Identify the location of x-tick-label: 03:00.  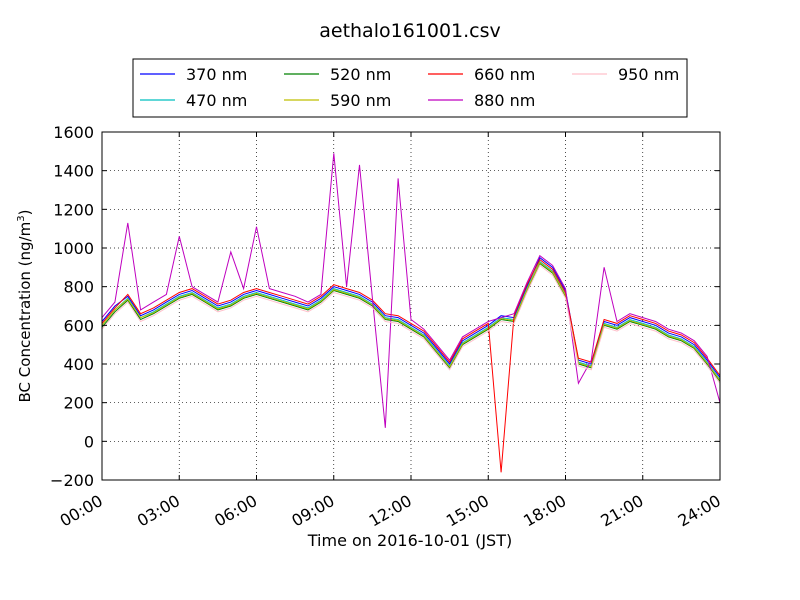
(158, 511).